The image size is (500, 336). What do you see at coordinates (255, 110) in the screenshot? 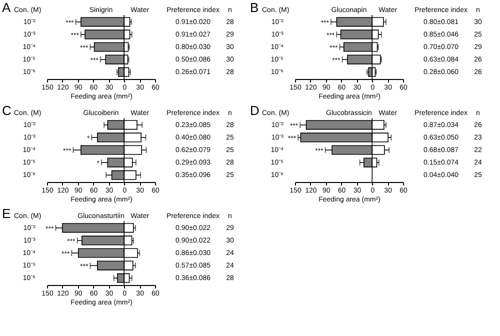
I see `chart-title: D` at bounding box center [255, 110].